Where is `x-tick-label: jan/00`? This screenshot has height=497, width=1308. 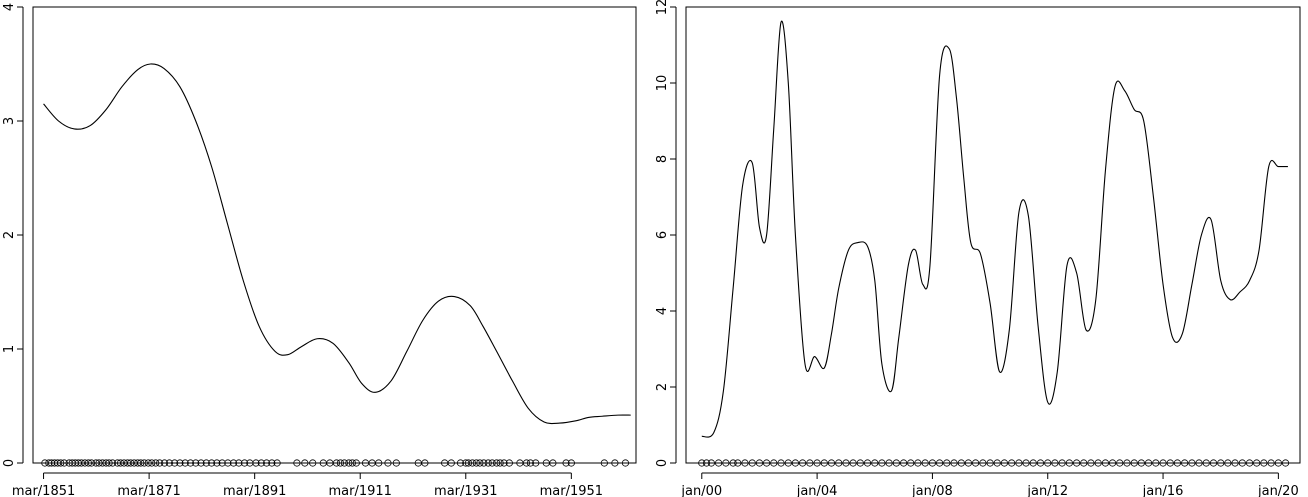 x-tick-label: jan/00 is located at coordinates (701, 490).